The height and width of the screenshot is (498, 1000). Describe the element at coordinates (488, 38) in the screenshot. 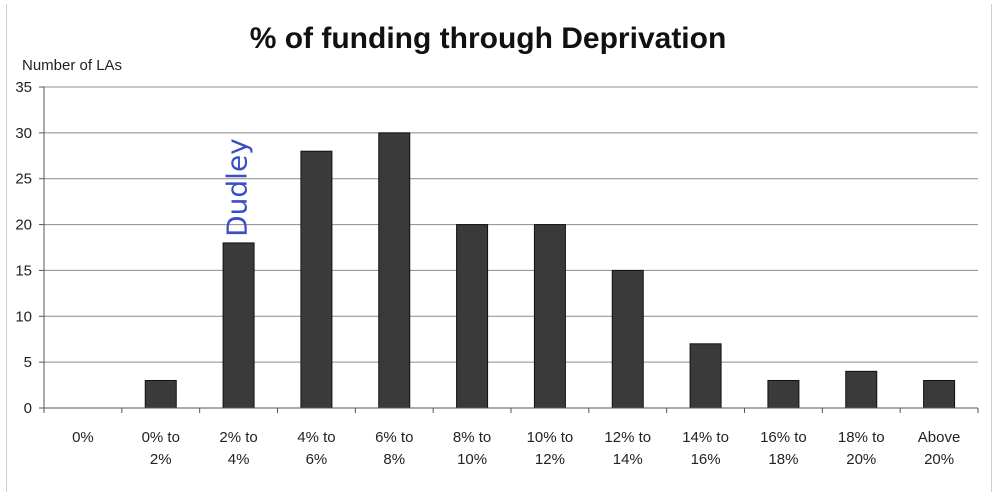

I see `chart-title: % of funding through Deprivation` at that location.